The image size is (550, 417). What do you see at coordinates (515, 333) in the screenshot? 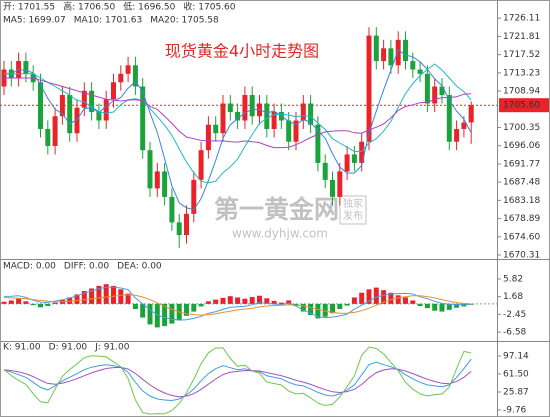
I see `y-tick-label: -6.58` at bounding box center [515, 333].